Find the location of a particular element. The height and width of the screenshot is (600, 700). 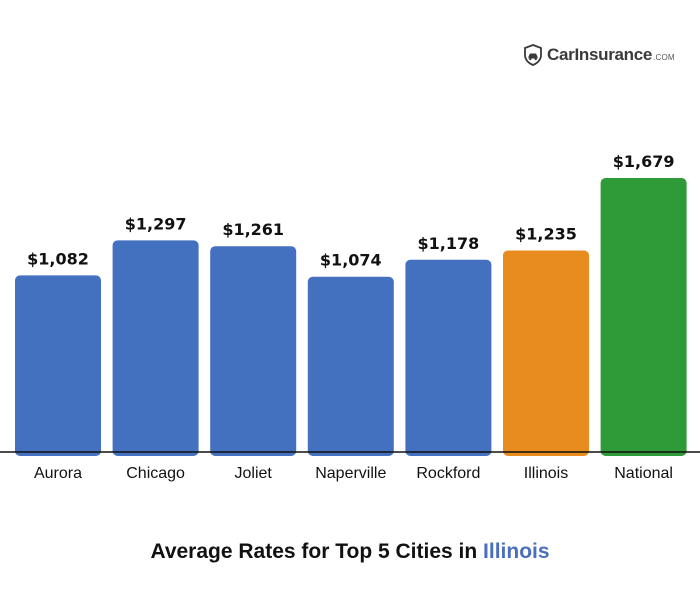

value-label-rockford: $1,178 is located at coordinates (449, 243).